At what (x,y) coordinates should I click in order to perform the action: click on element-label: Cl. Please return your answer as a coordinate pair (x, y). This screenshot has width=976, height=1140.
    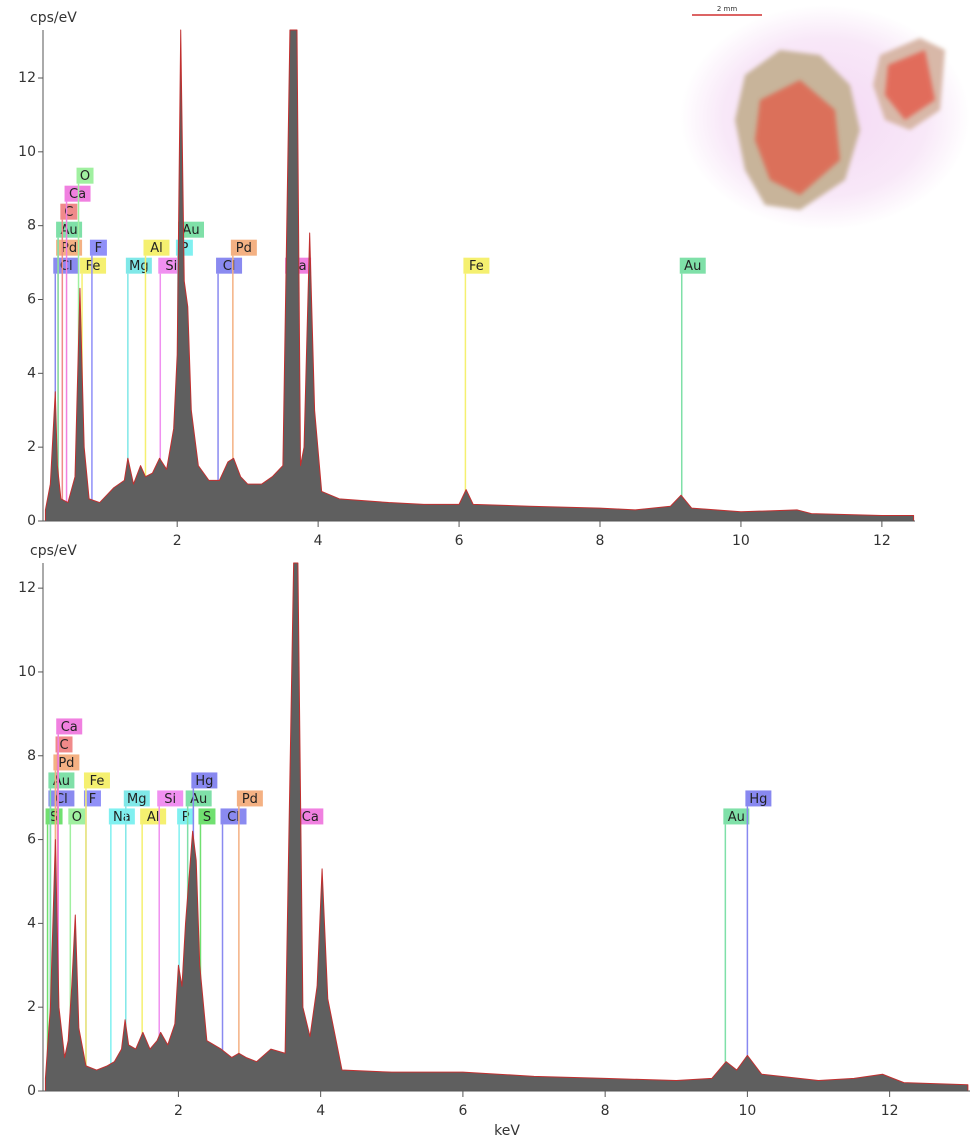
    Looking at the image, I should click on (233, 817).